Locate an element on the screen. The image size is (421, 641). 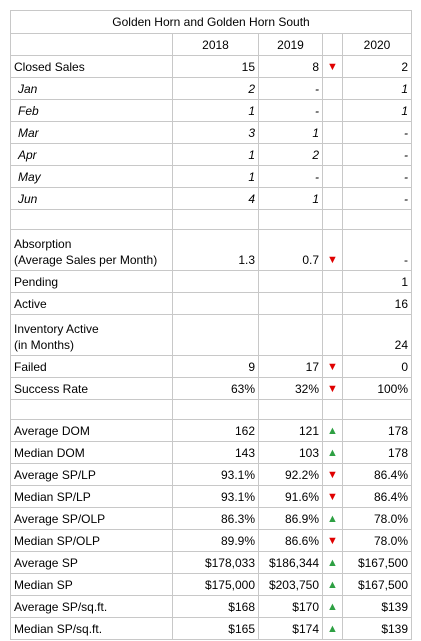
trend-down-icon: ▼ is located at coordinates (332, 388).